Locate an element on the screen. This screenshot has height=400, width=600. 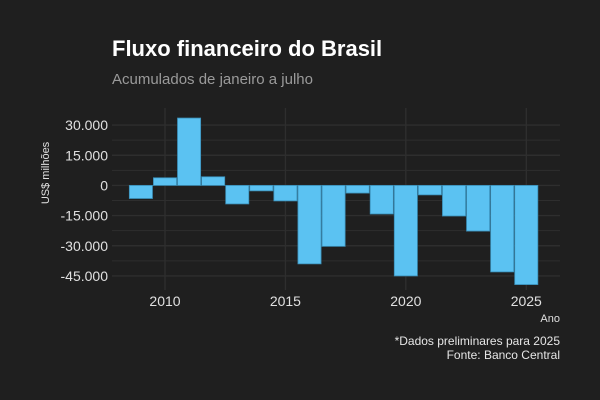
bar-2018 is located at coordinates (357, 189).